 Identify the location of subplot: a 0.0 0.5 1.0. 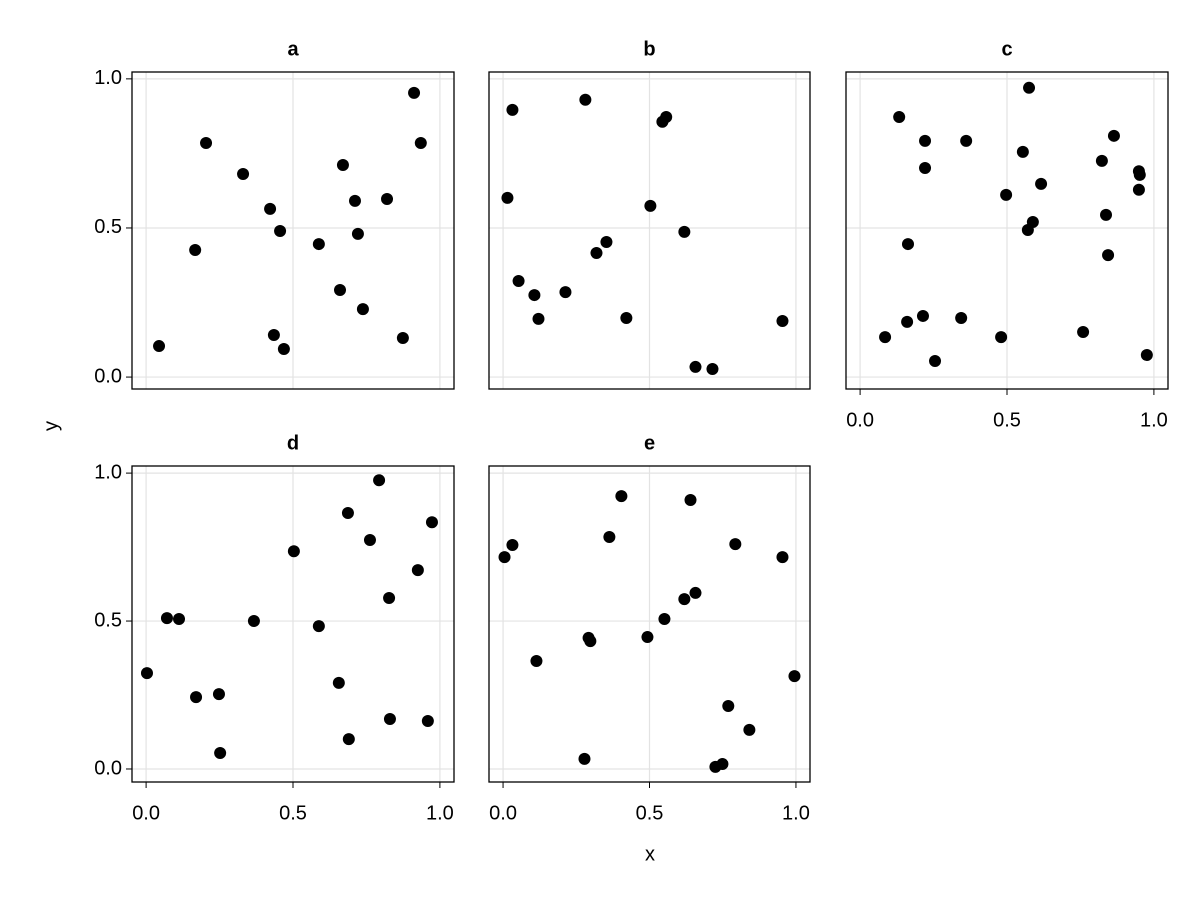
(274, 214).